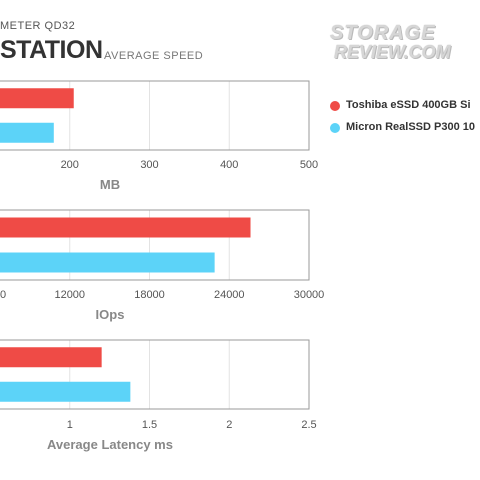 The image size is (480, 480). What do you see at coordinates (149, 295) in the screenshot?
I see `chart2-tick-label: 18000` at bounding box center [149, 295].